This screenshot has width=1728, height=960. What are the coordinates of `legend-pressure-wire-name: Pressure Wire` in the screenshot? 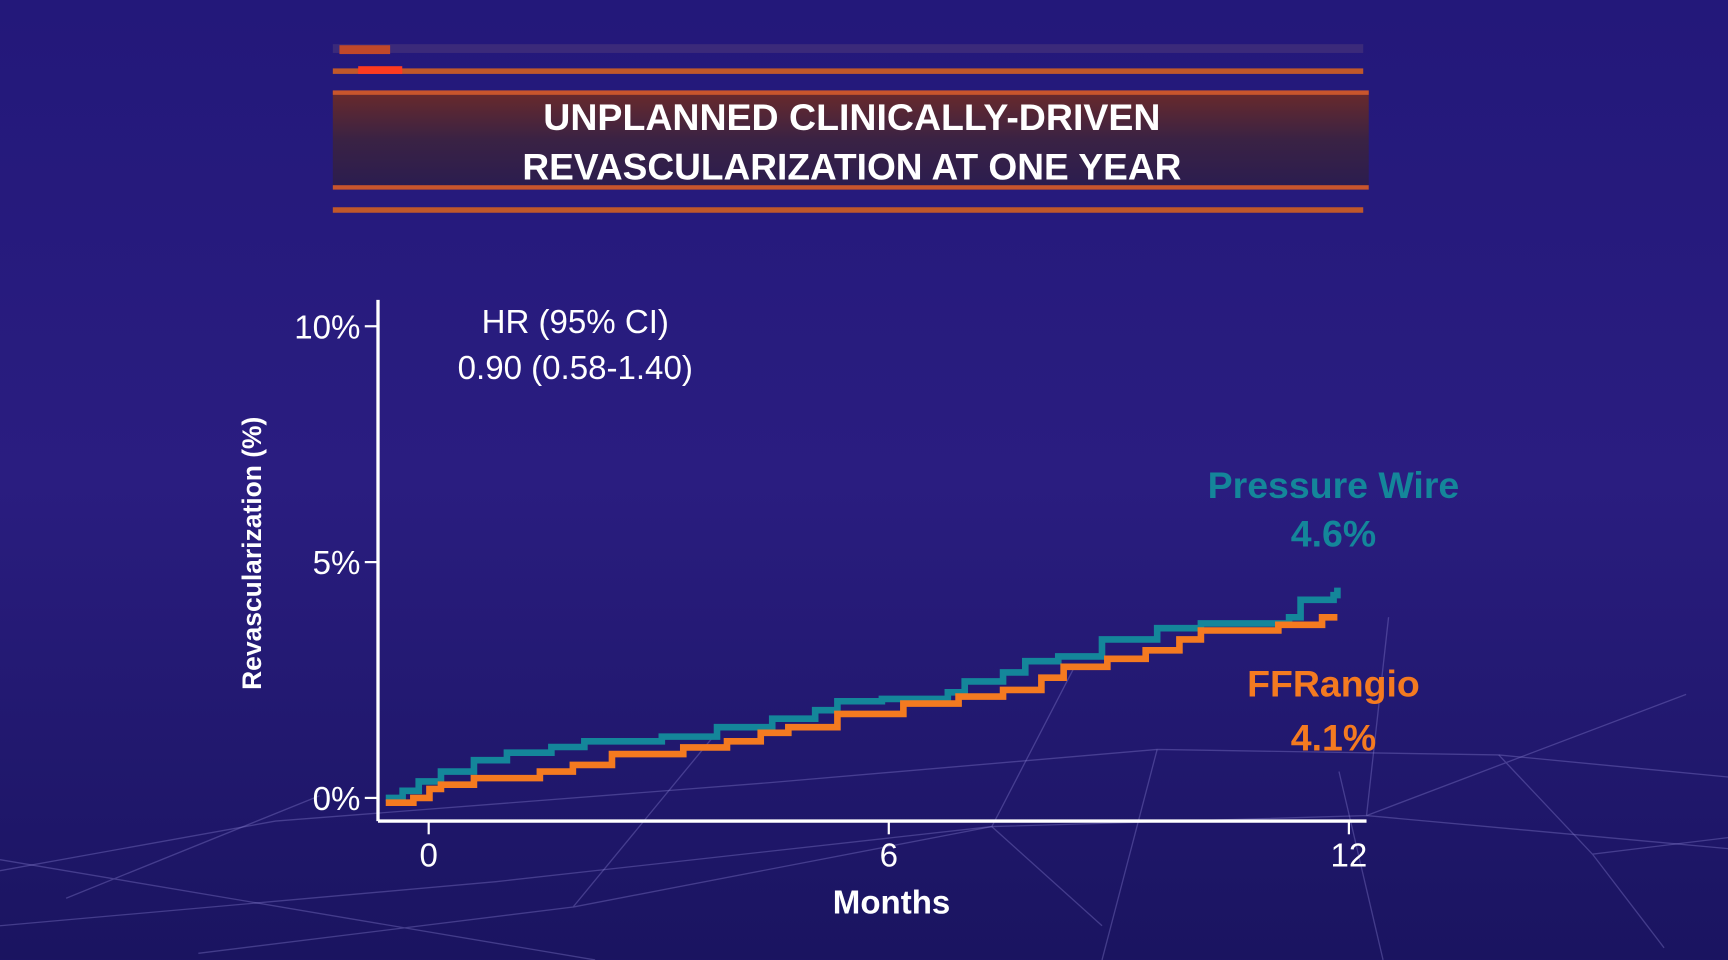 It's located at (1334, 485).